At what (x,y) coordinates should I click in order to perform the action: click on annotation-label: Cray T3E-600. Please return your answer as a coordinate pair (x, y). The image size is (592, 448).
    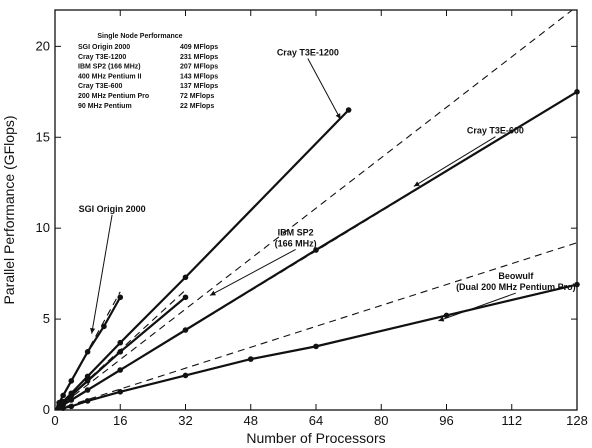
    Looking at the image, I should click on (495, 131).